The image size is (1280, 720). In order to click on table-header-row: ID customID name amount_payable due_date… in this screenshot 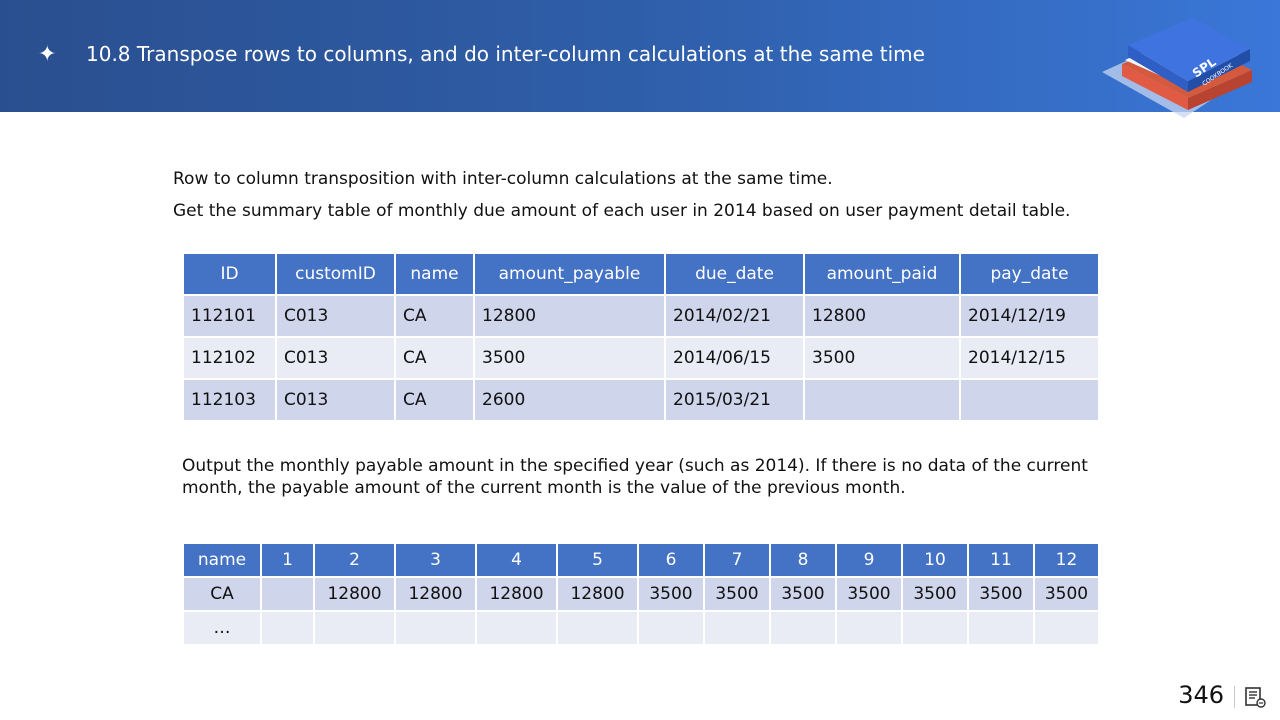, I will do `click(641, 274)`.